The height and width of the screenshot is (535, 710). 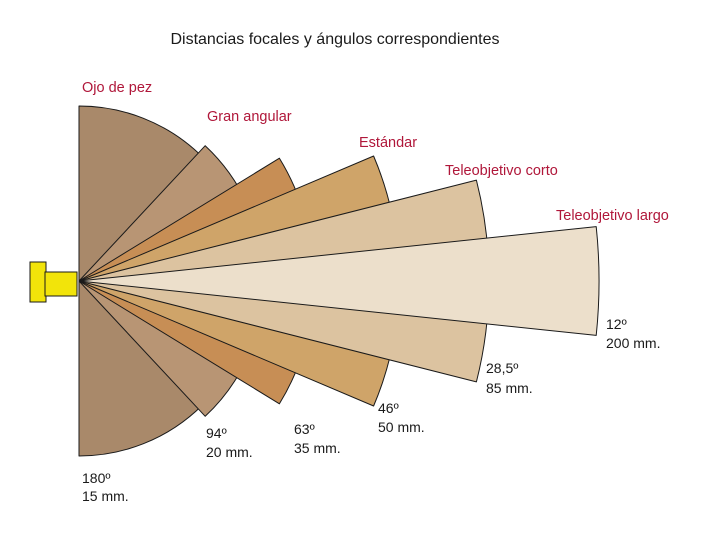 I want to click on angle-label-180: 180º, so click(x=96, y=478).